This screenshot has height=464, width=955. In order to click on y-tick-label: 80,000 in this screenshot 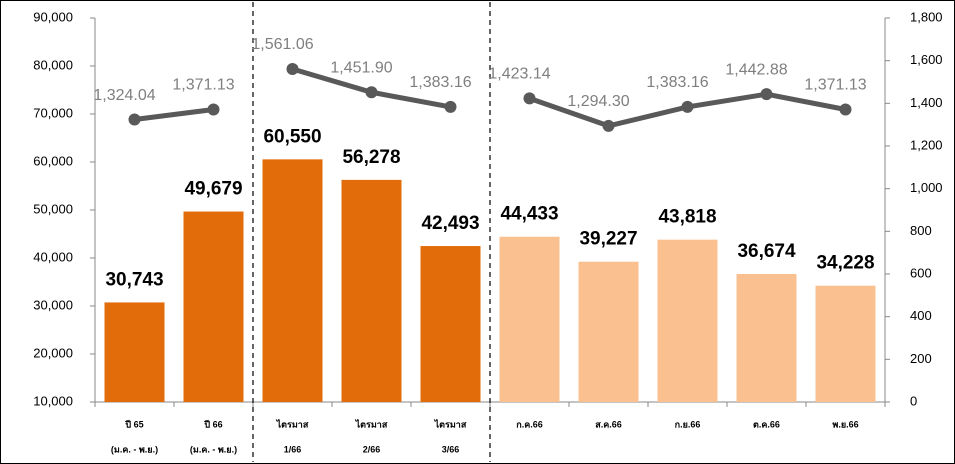, I will do `click(53, 64)`.